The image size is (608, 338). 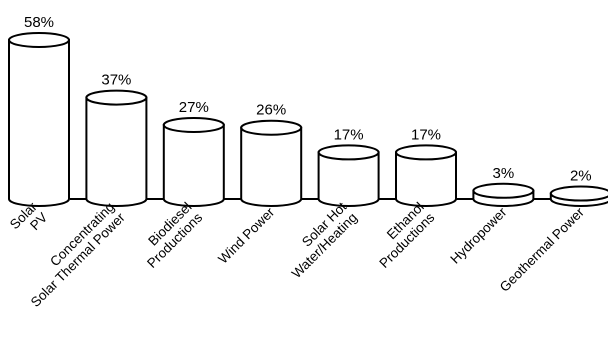 What do you see at coordinates (39, 22) in the screenshot?
I see `value-label: 58%` at bounding box center [39, 22].